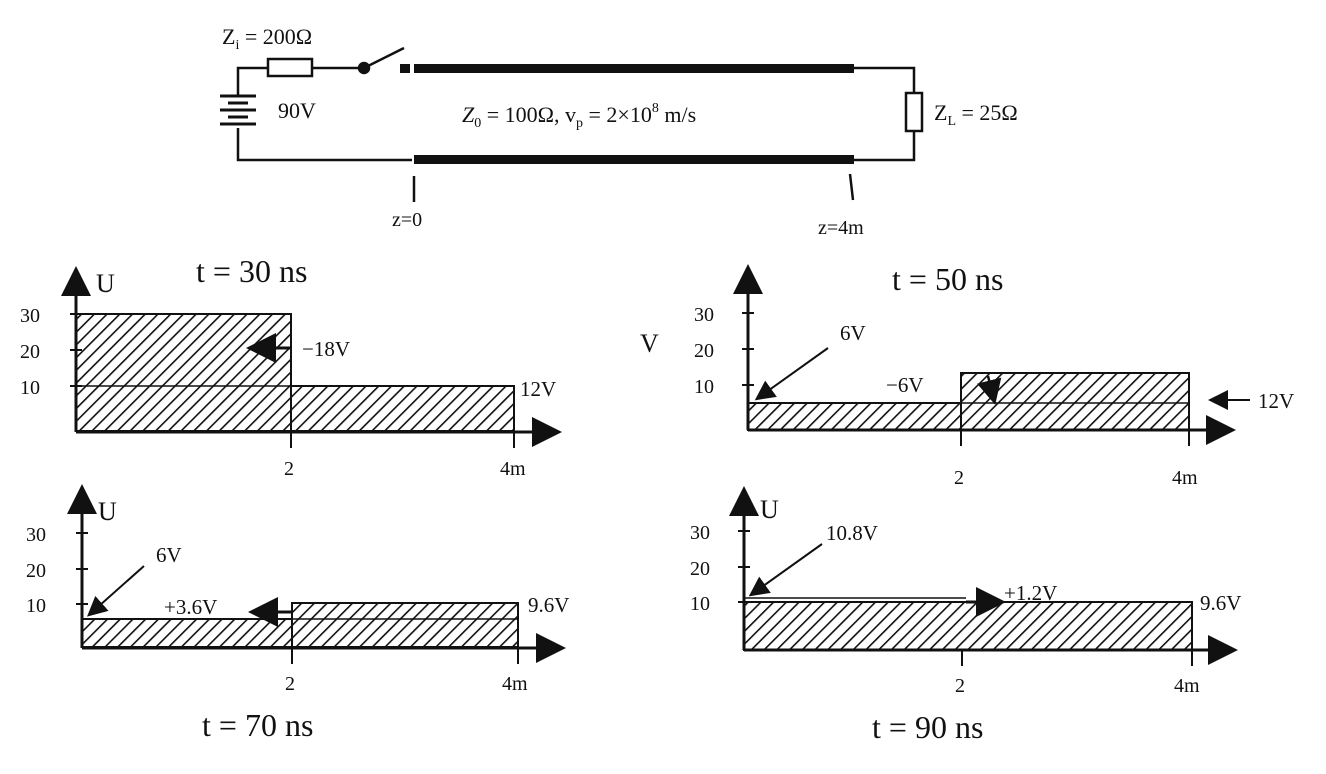  What do you see at coordinates (851, 187) in the screenshot?
I see `z4-marker` at bounding box center [851, 187].